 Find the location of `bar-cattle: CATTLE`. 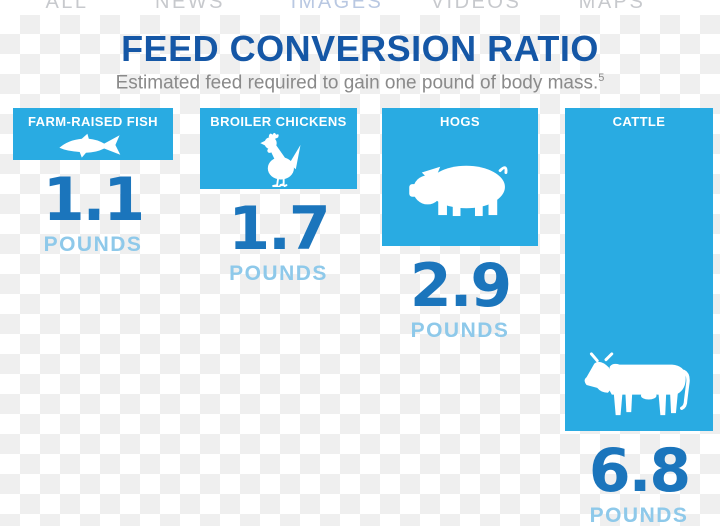

bar-cattle: CATTLE is located at coordinates (639, 269).